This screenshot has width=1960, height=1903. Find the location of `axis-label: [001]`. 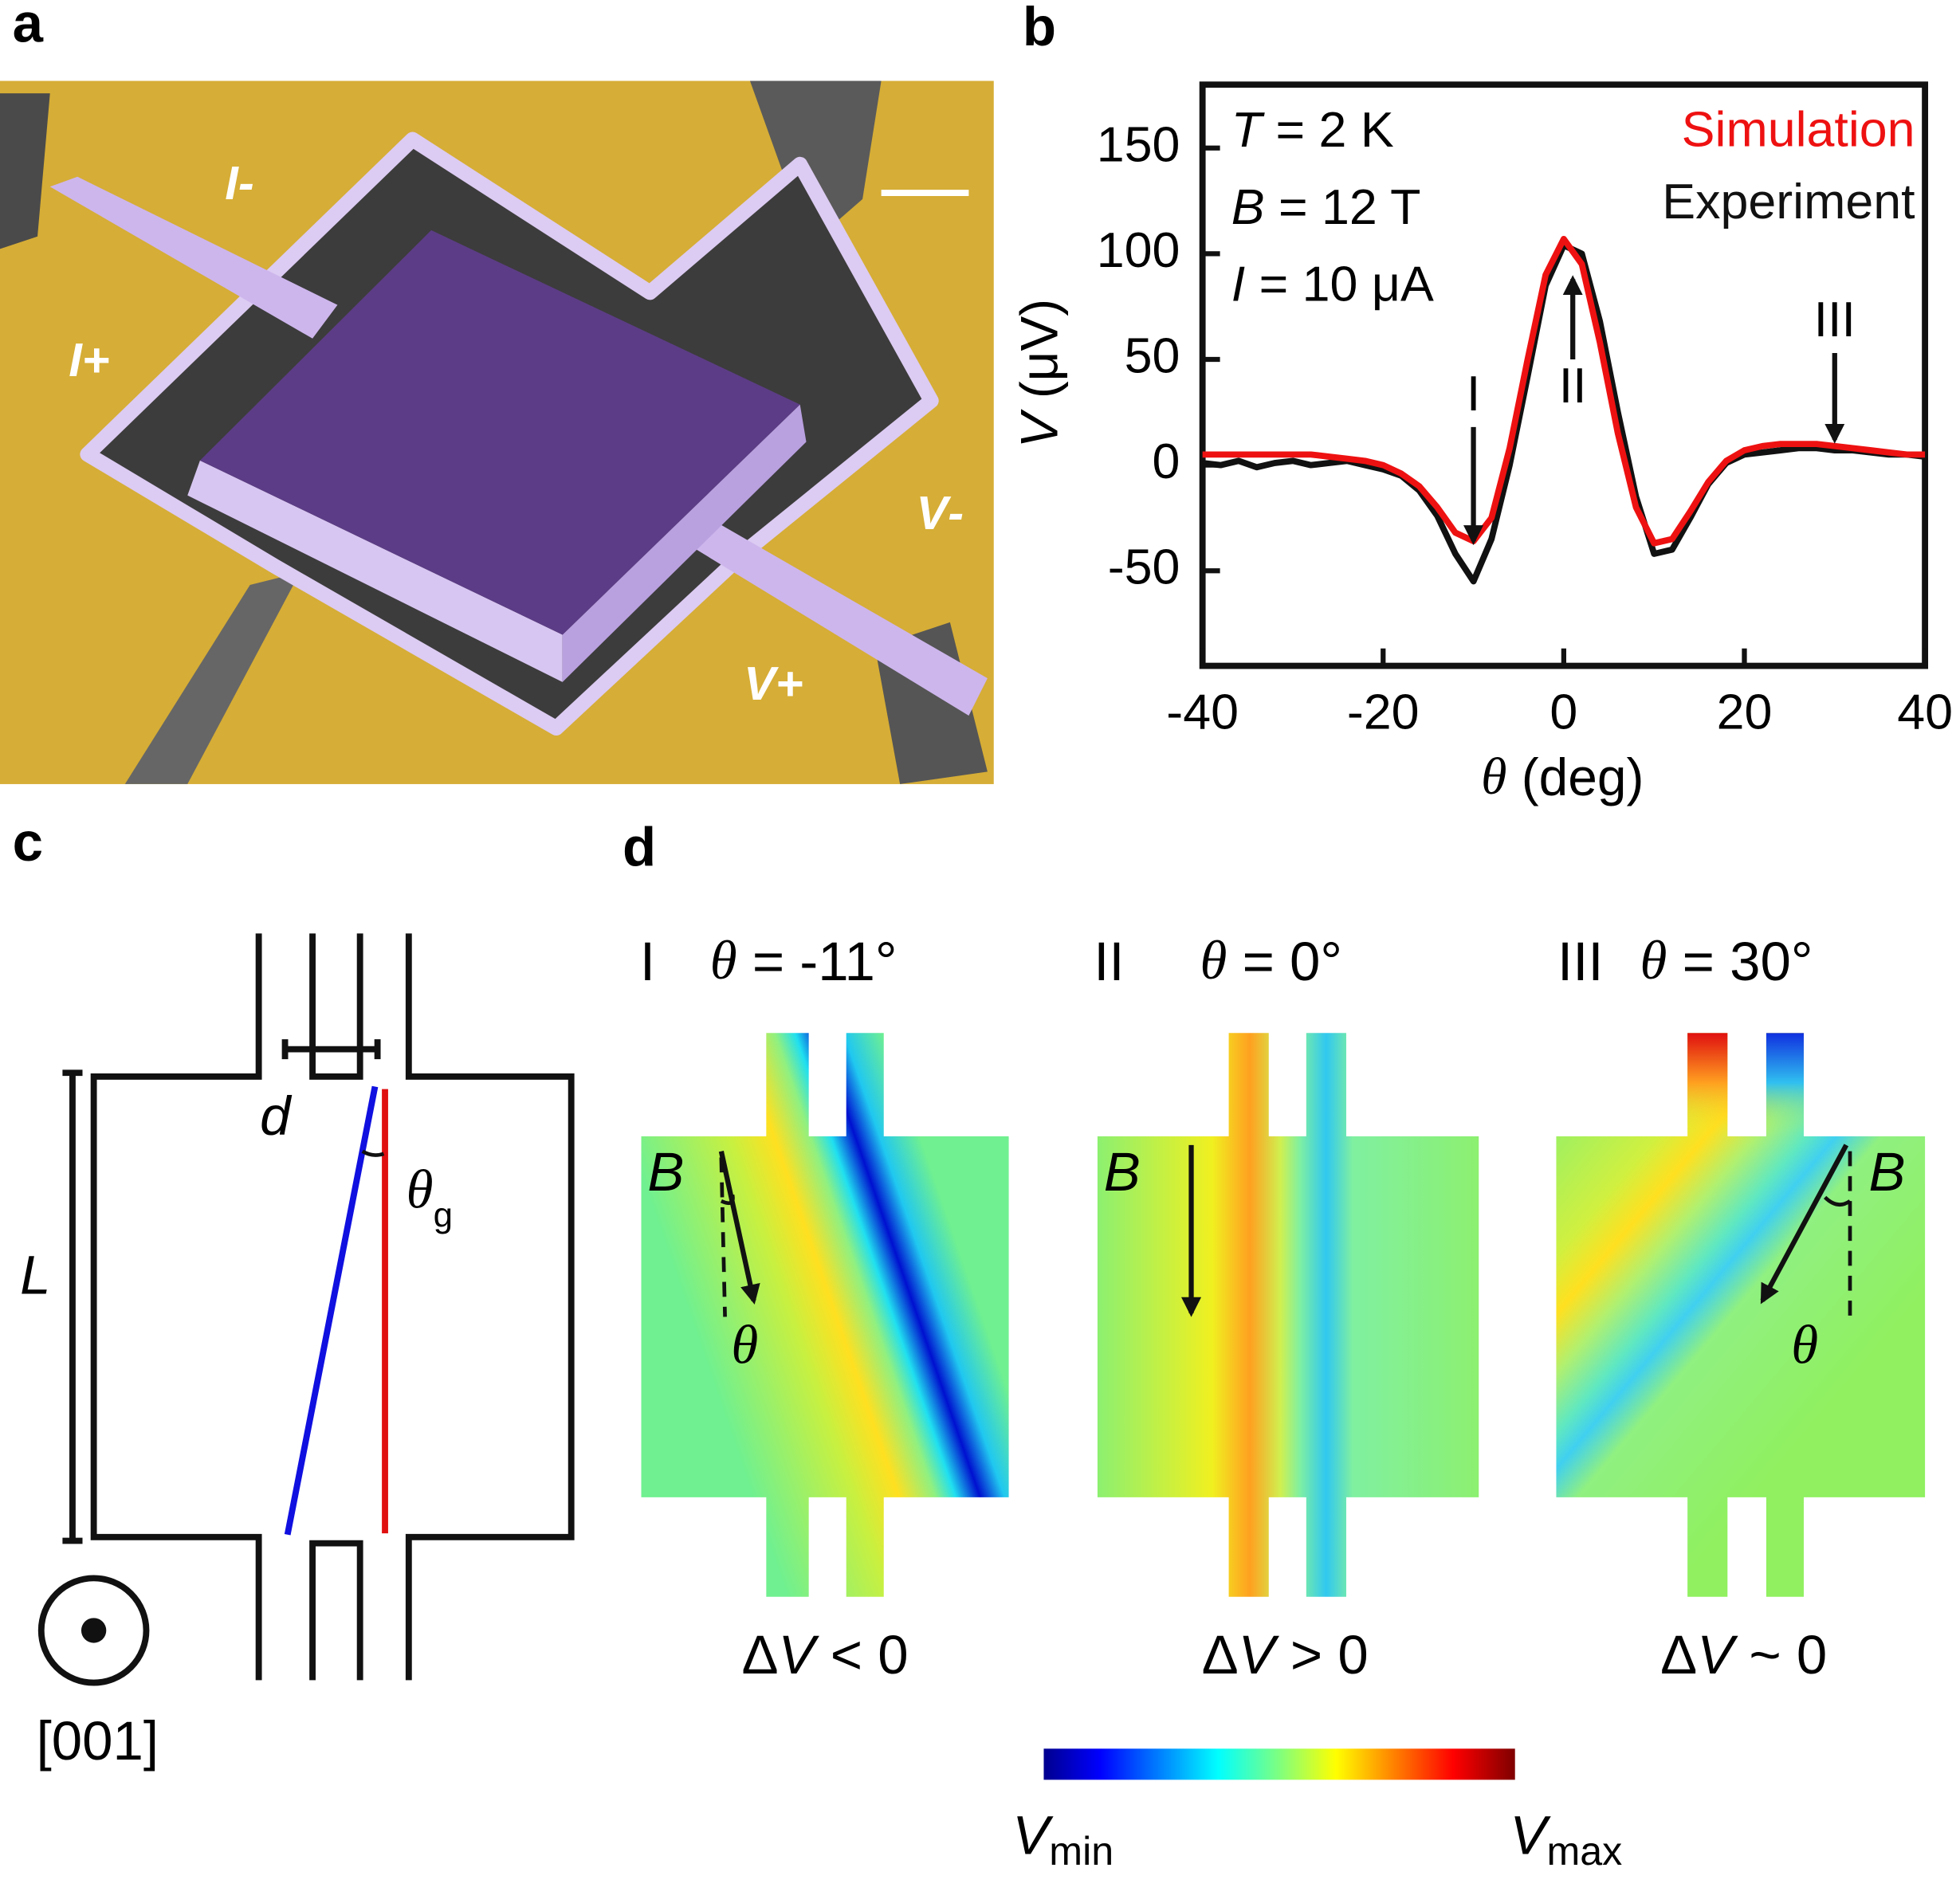

axis-label: [001] is located at coordinates (98, 1741).